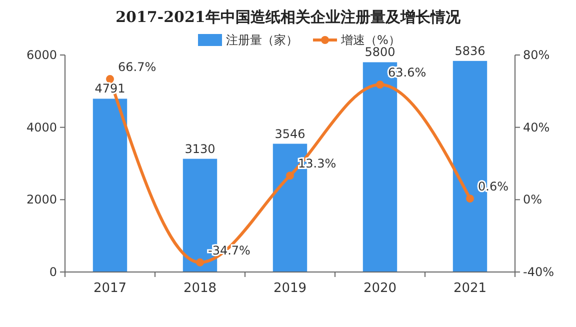 This screenshot has height=327, width=576. What do you see at coordinates (137, 67) in the screenshot?
I see `data-label: 66.7%` at bounding box center [137, 67].